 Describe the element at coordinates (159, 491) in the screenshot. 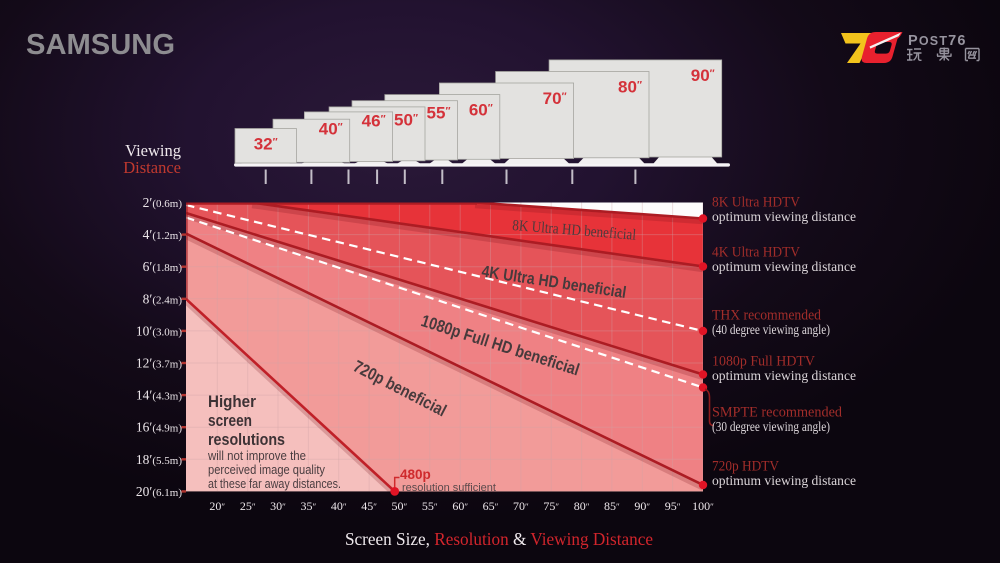

I see `svg-text: 20′(6.1m)` at that location.